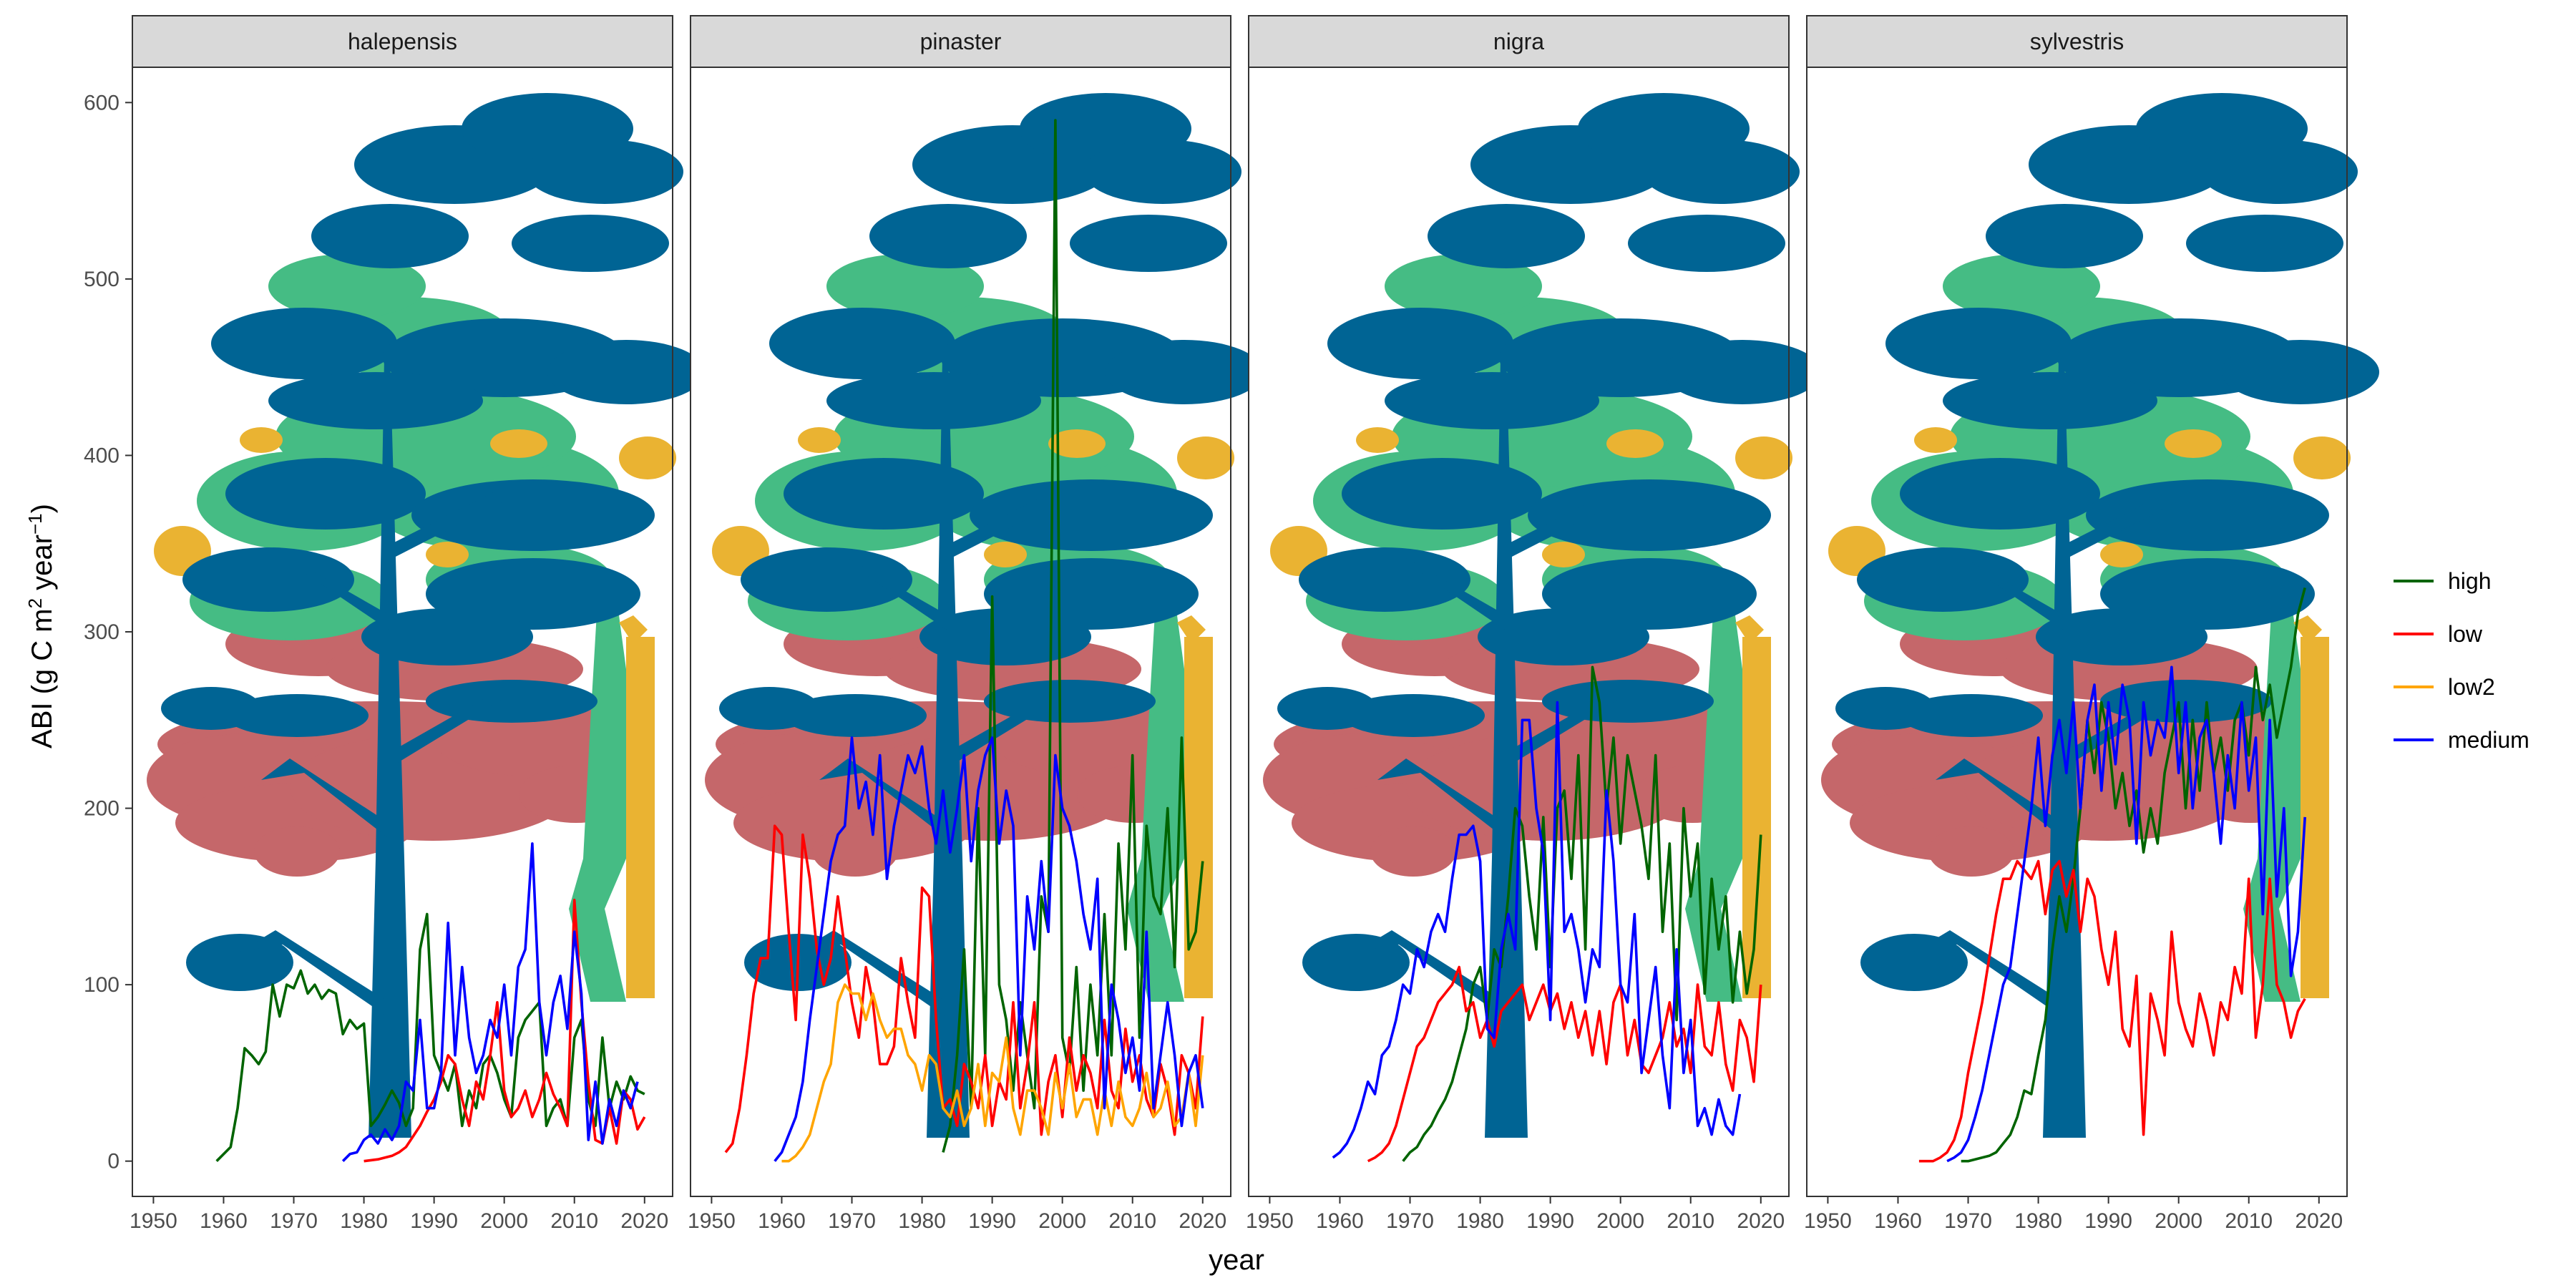 The height and width of the screenshot is (1288, 2576). What do you see at coordinates (2461, 660) in the screenshot?
I see `legend: high low low2 medium` at bounding box center [2461, 660].